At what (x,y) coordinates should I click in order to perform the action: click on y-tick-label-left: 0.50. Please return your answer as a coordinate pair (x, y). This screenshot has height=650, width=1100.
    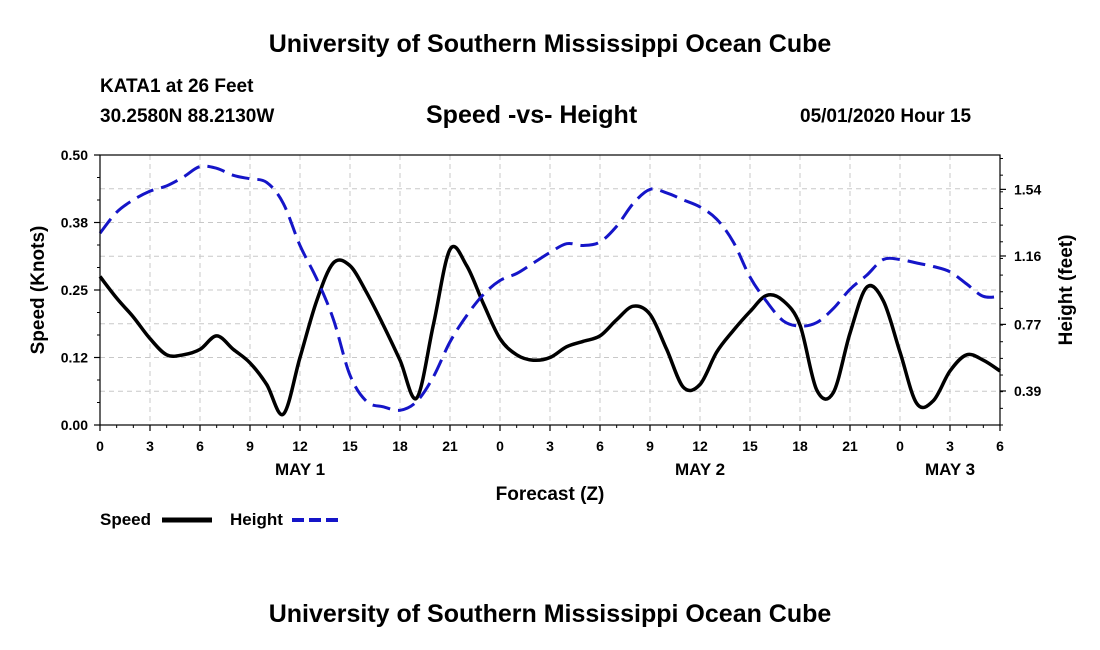
    Looking at the image, I should click on (74, 155).